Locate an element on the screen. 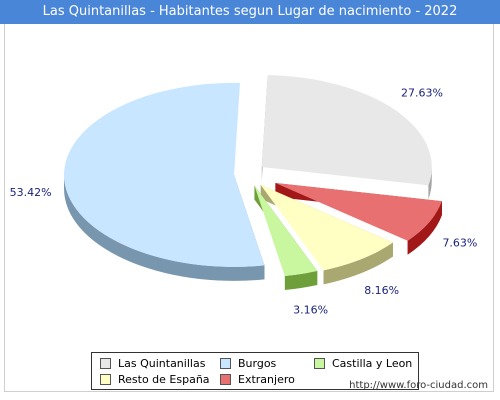 Image resolution: width=500 pixels, height=400 pixels. legend-label: Extranjero is located at coordinates (266, 379).